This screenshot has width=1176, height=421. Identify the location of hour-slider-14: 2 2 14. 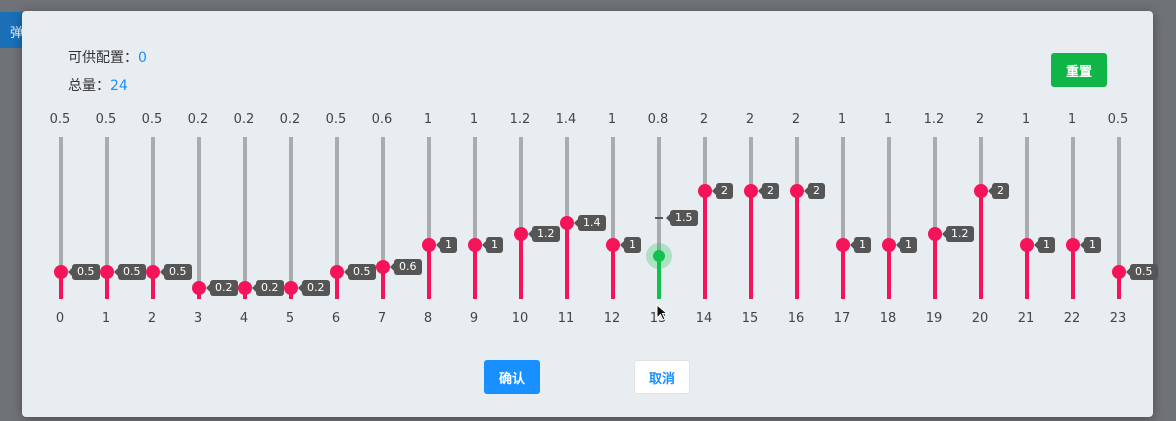
(707, 214).